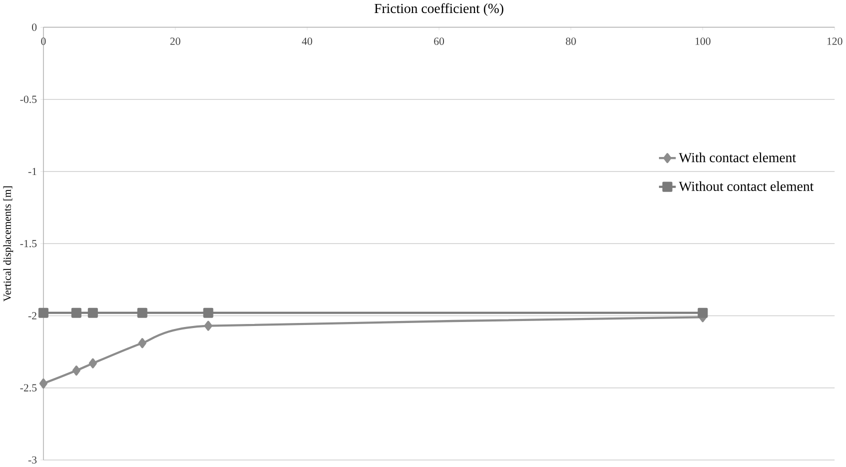  Describe the element at coordinates (746, 186) in the screenshot. I see `legend-label: Without contact element` at that location.